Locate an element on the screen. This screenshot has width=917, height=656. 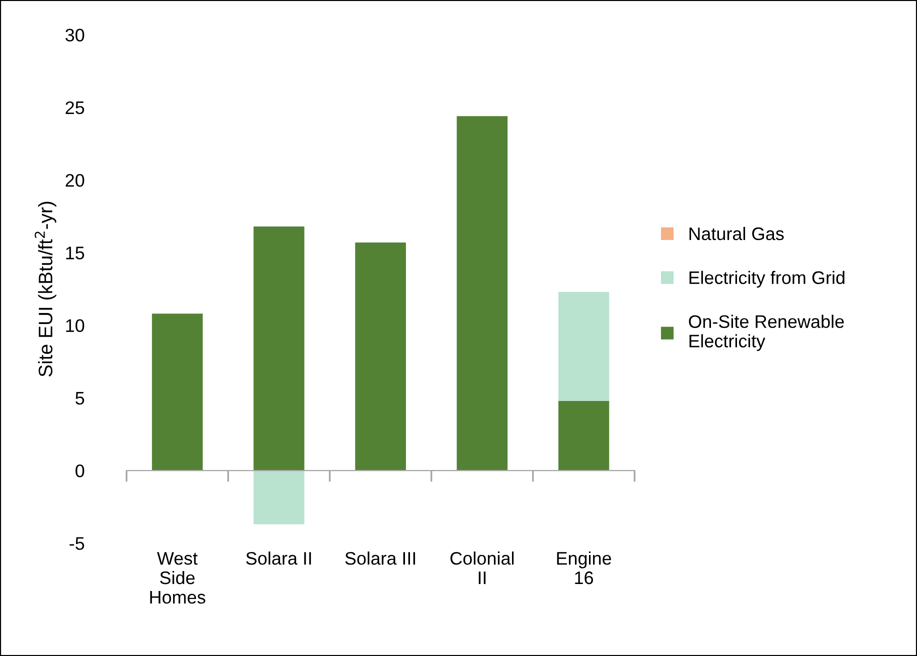
x-tick-label: Solara III is located at coordinates (380, 558).